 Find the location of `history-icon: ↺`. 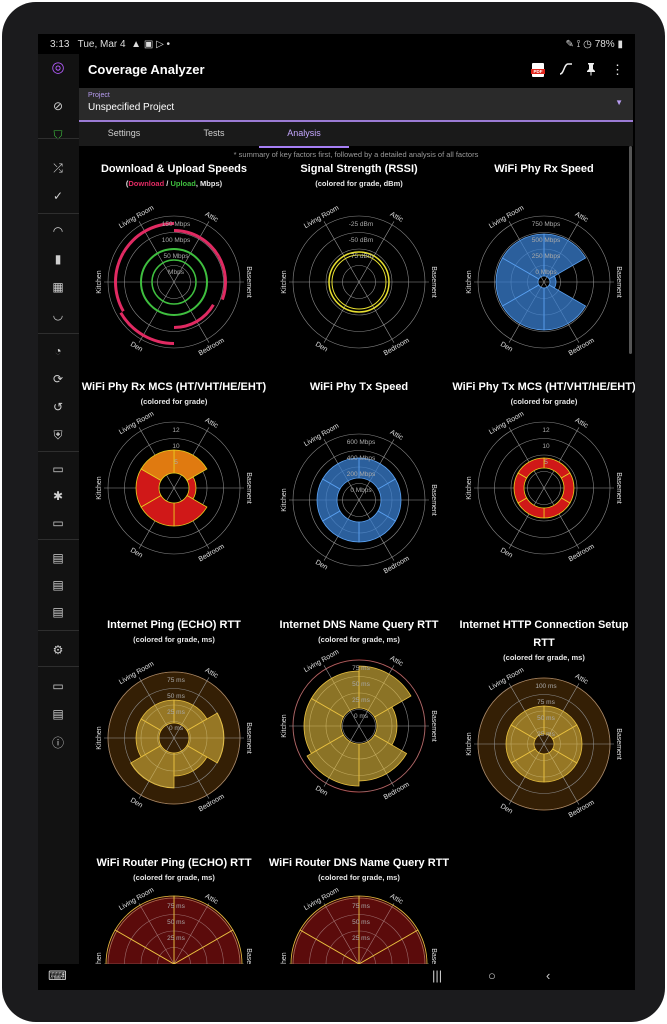

history-icon: ↺ is located at coordinates (58, 407).